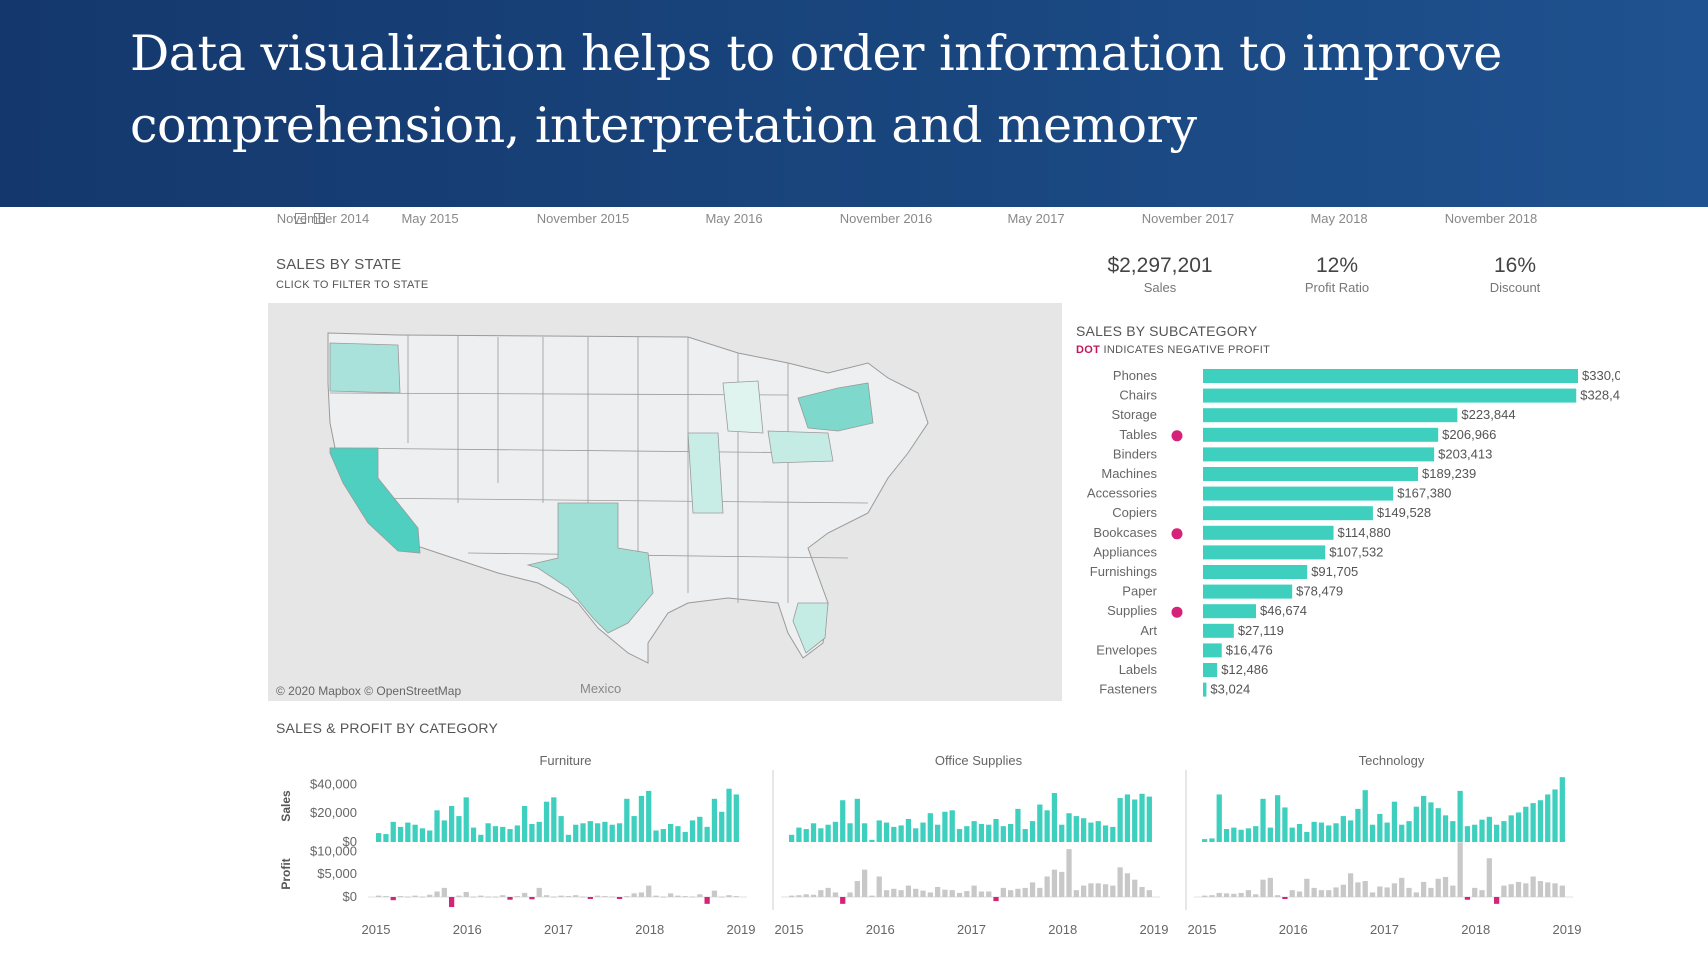  I want to click on state-florida, so click(810, 628).